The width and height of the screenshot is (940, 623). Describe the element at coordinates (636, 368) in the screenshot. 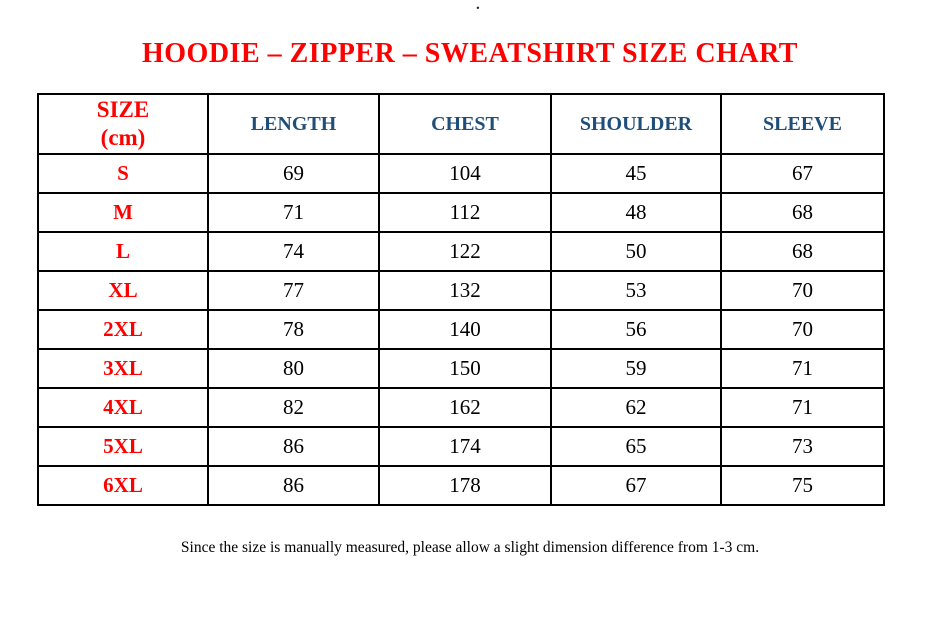

I see `shoulder-cell: 59` at that location.